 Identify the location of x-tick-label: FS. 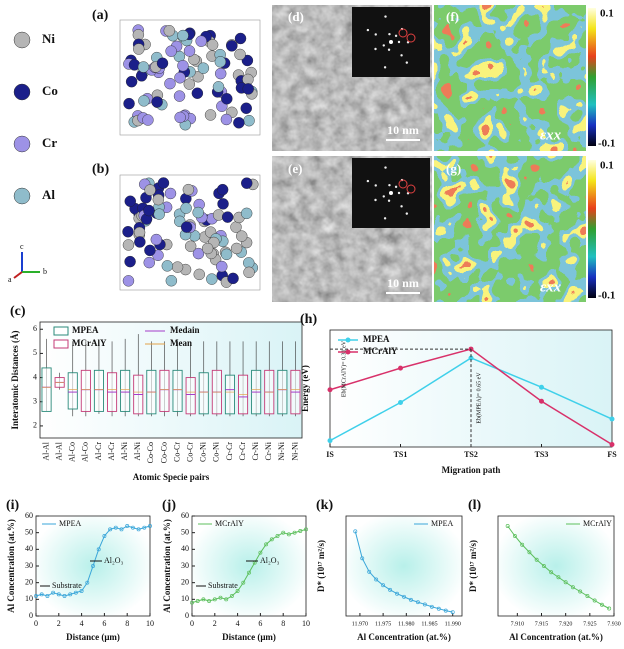
(612, 454).